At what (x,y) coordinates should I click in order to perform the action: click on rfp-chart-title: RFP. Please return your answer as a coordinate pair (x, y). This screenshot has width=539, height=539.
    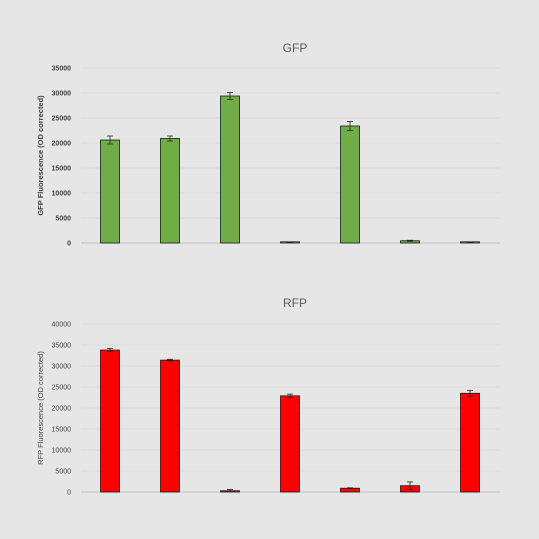
    Looking at the image, I should click on (295, 303).